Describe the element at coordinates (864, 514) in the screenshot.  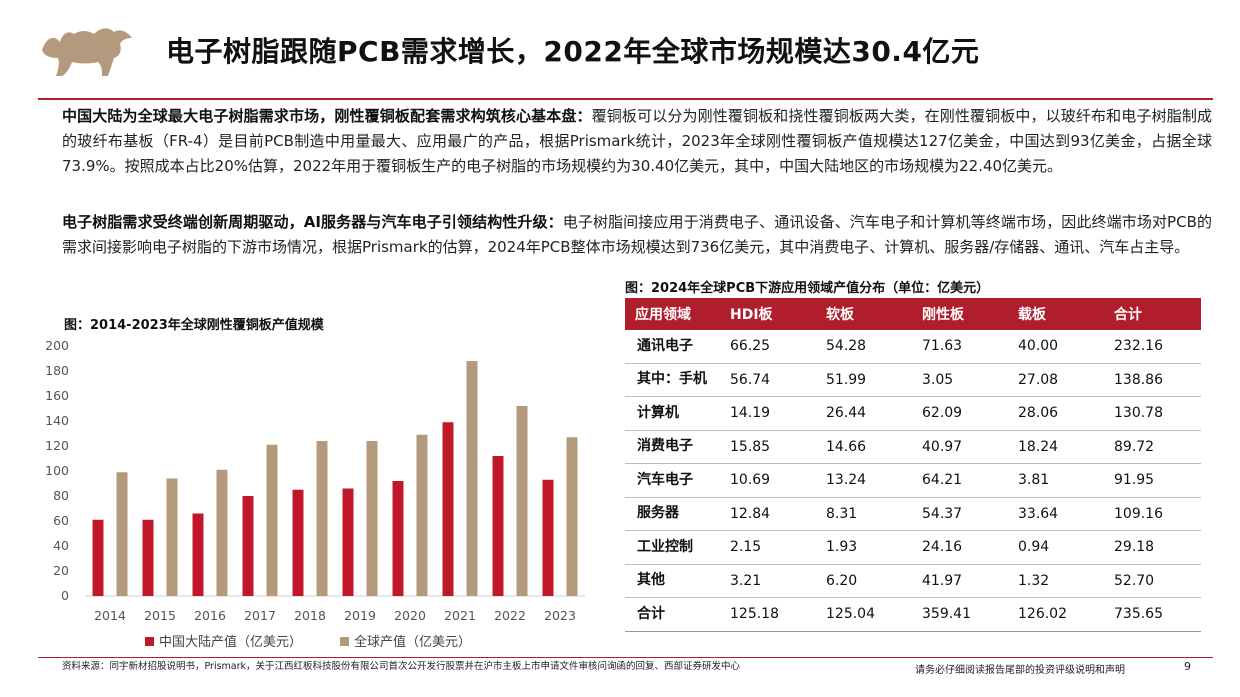
I see `table-cell: 8.31` at that location.